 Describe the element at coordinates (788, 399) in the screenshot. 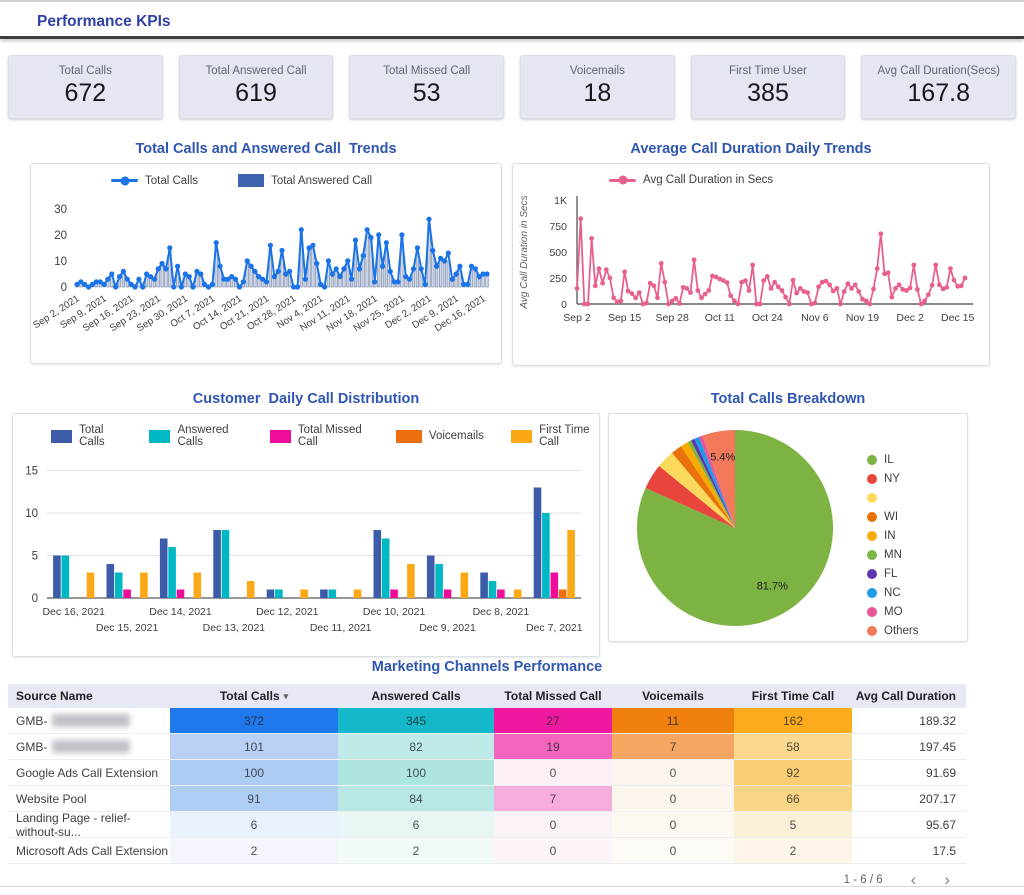

I see `calls-breakdown-title: Total Calls Breakdown` at that location.